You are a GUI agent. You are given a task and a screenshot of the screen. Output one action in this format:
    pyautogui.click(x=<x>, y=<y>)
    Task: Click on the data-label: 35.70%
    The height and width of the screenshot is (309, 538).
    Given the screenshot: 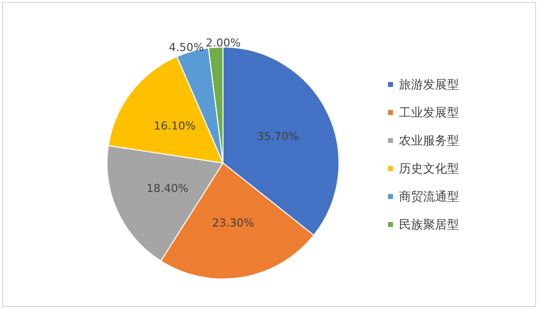 What is the action you would take?
    pyautogui.click(x=277, y=137)
    